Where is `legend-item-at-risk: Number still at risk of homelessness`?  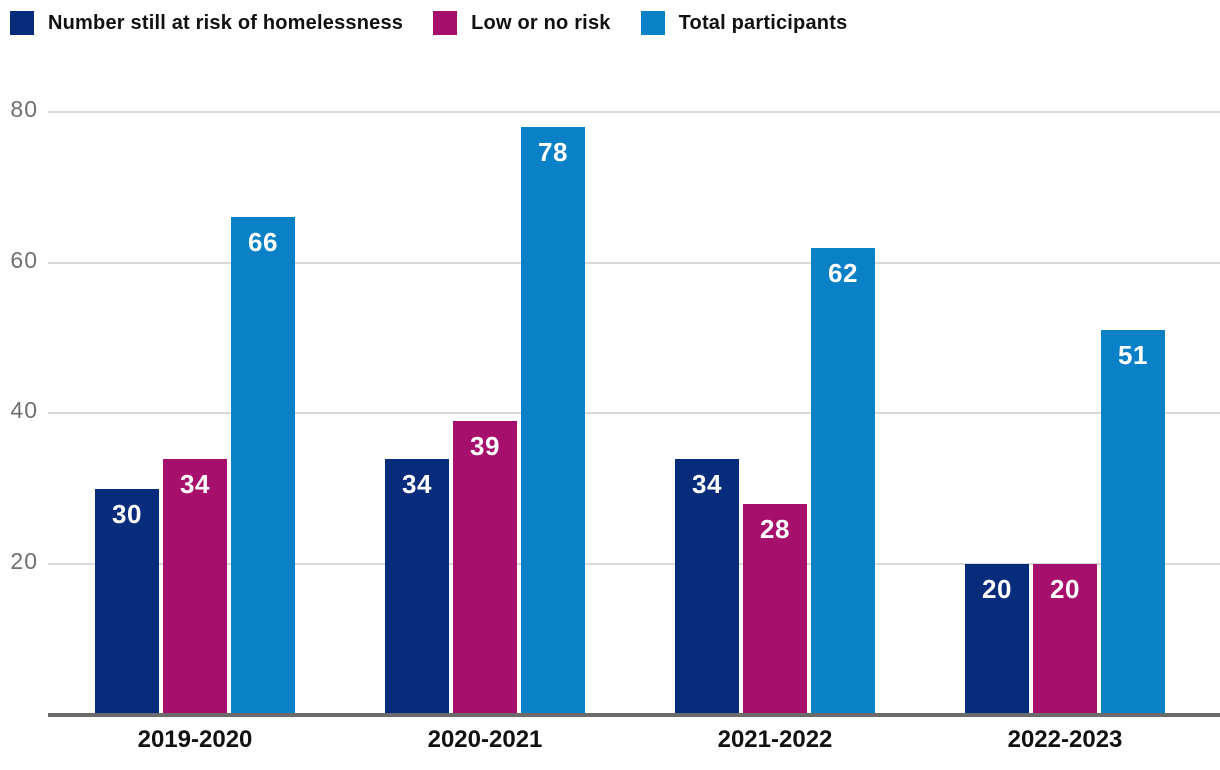
legend-item-at-risk: Number still at risk of homelessness is located at coordinates (206, 23).